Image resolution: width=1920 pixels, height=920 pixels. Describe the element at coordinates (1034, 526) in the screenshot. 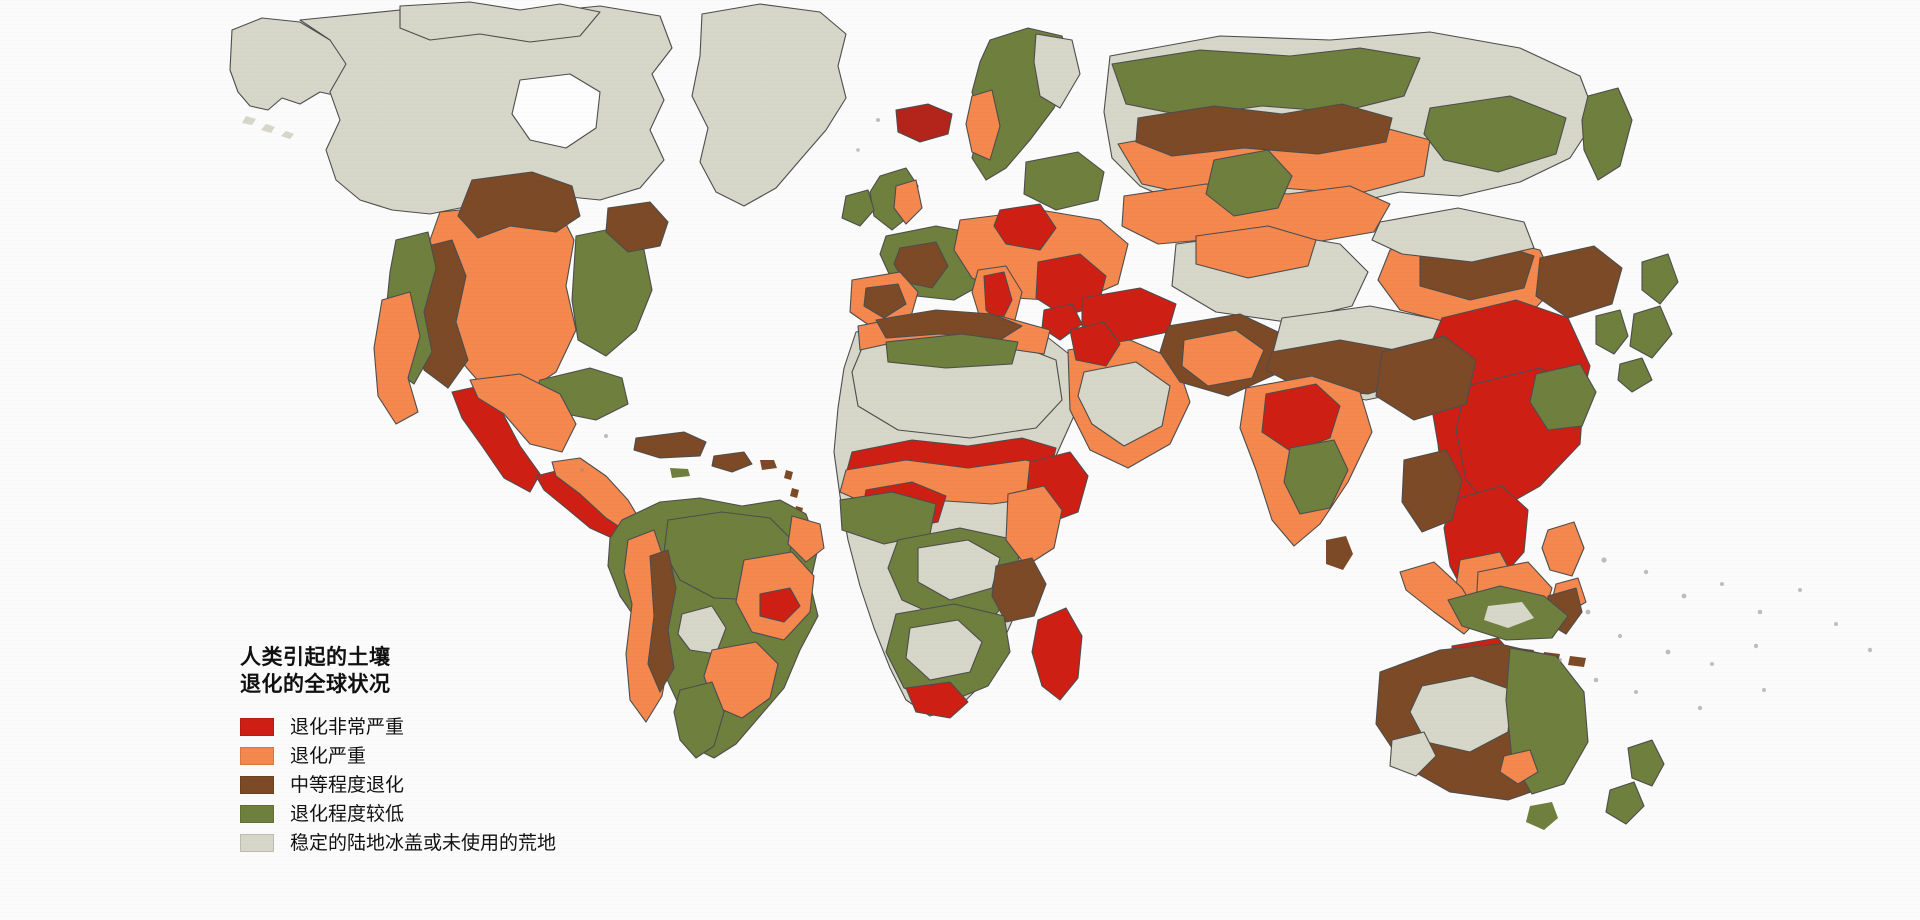

I see `zone-east-africa-severe` at that location.